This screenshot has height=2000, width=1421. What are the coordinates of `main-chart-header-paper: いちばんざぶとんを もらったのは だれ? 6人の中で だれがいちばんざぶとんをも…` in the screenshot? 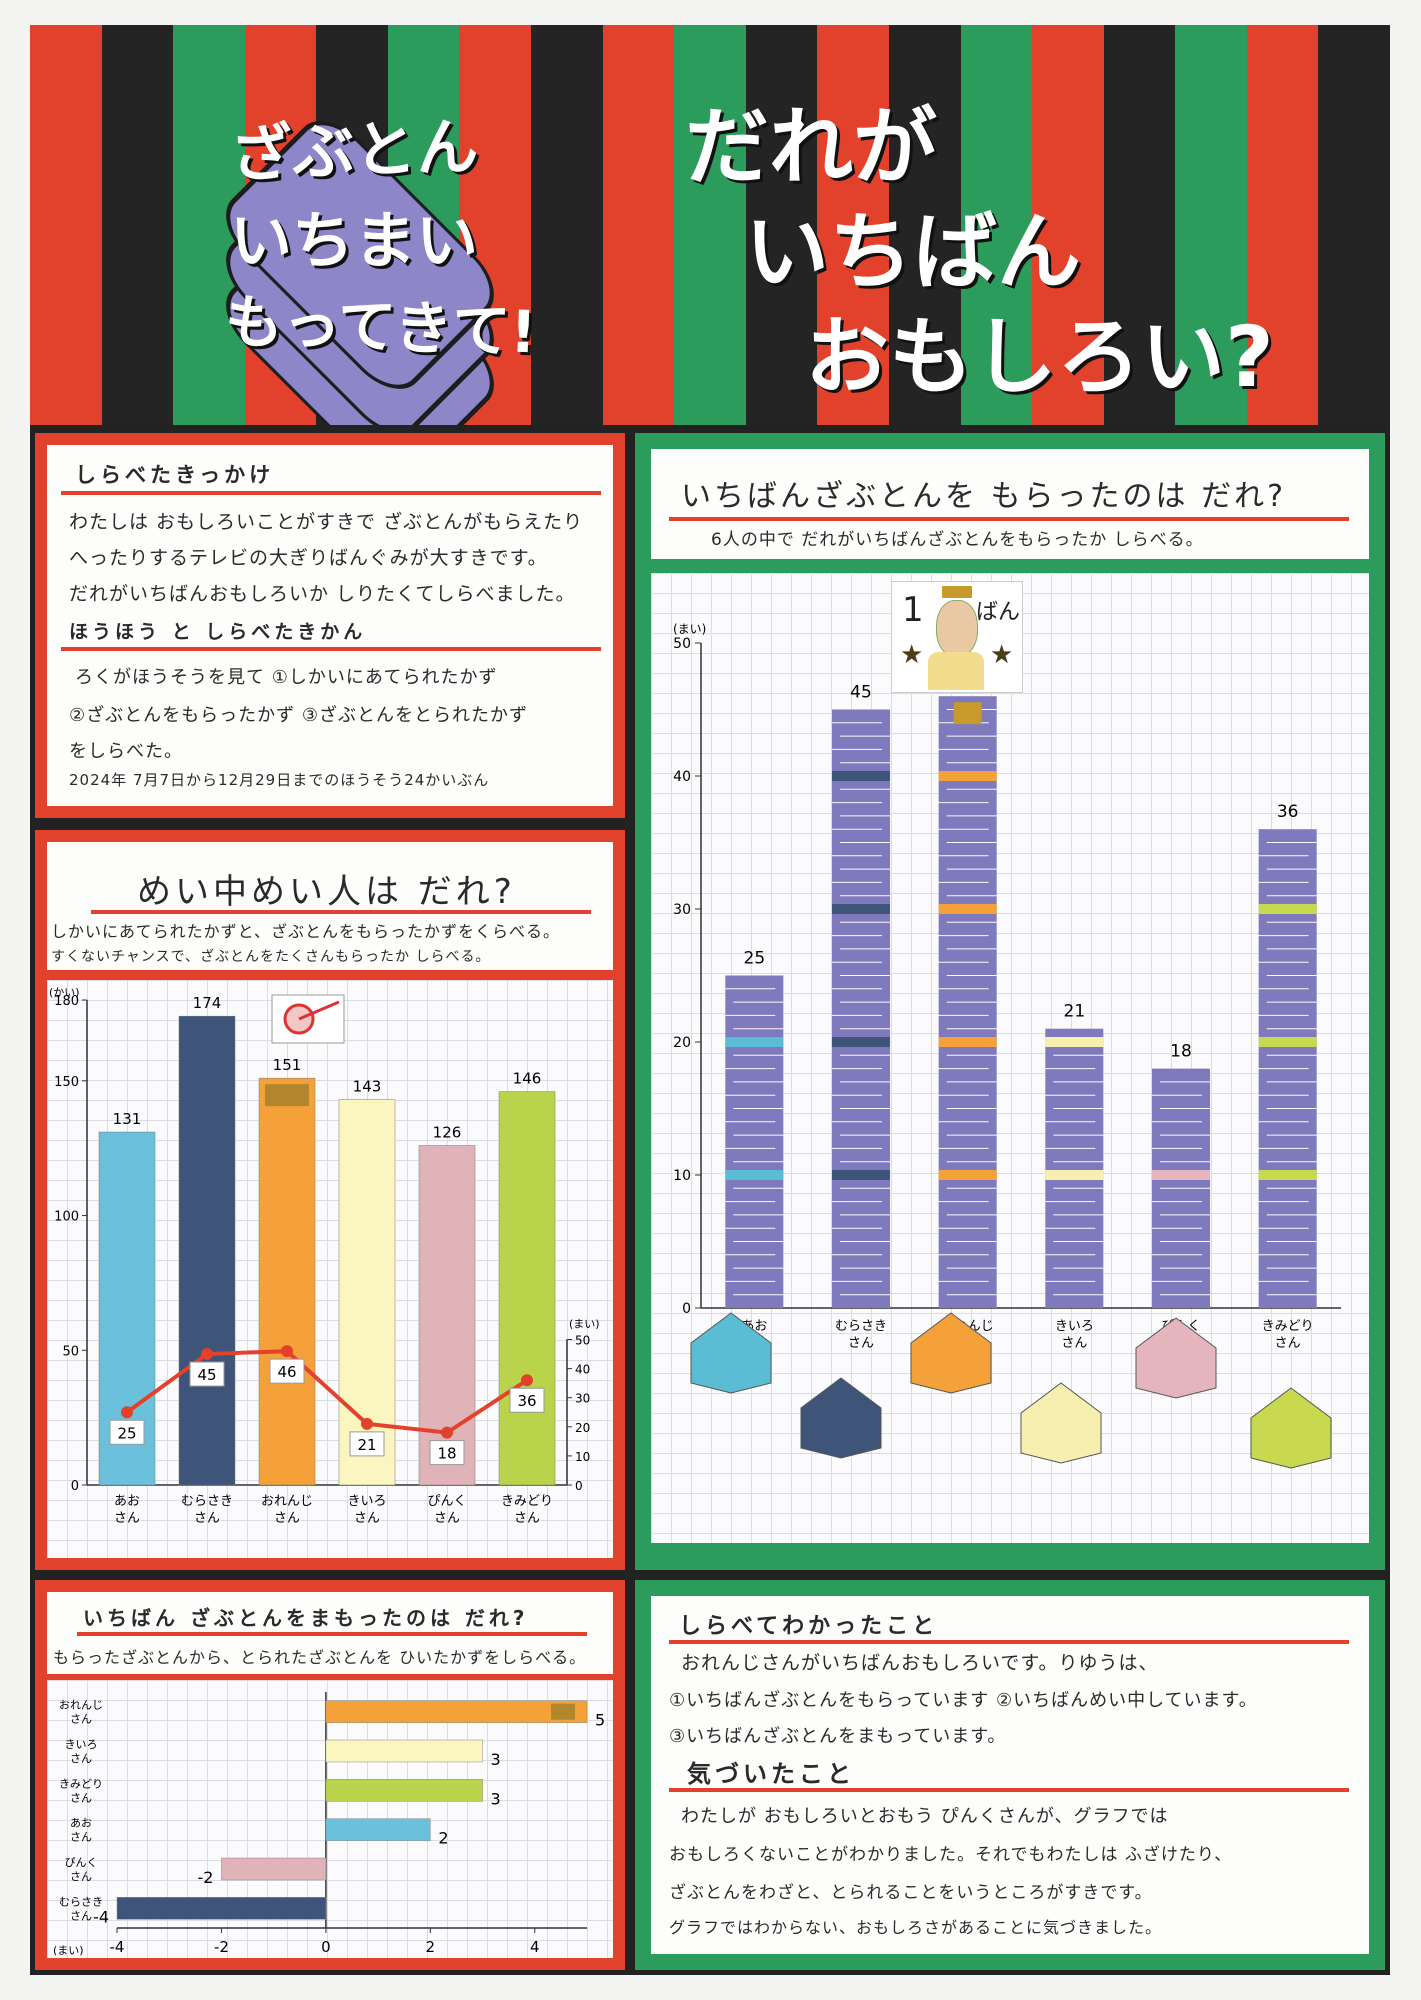 It's located at (1010, 504).